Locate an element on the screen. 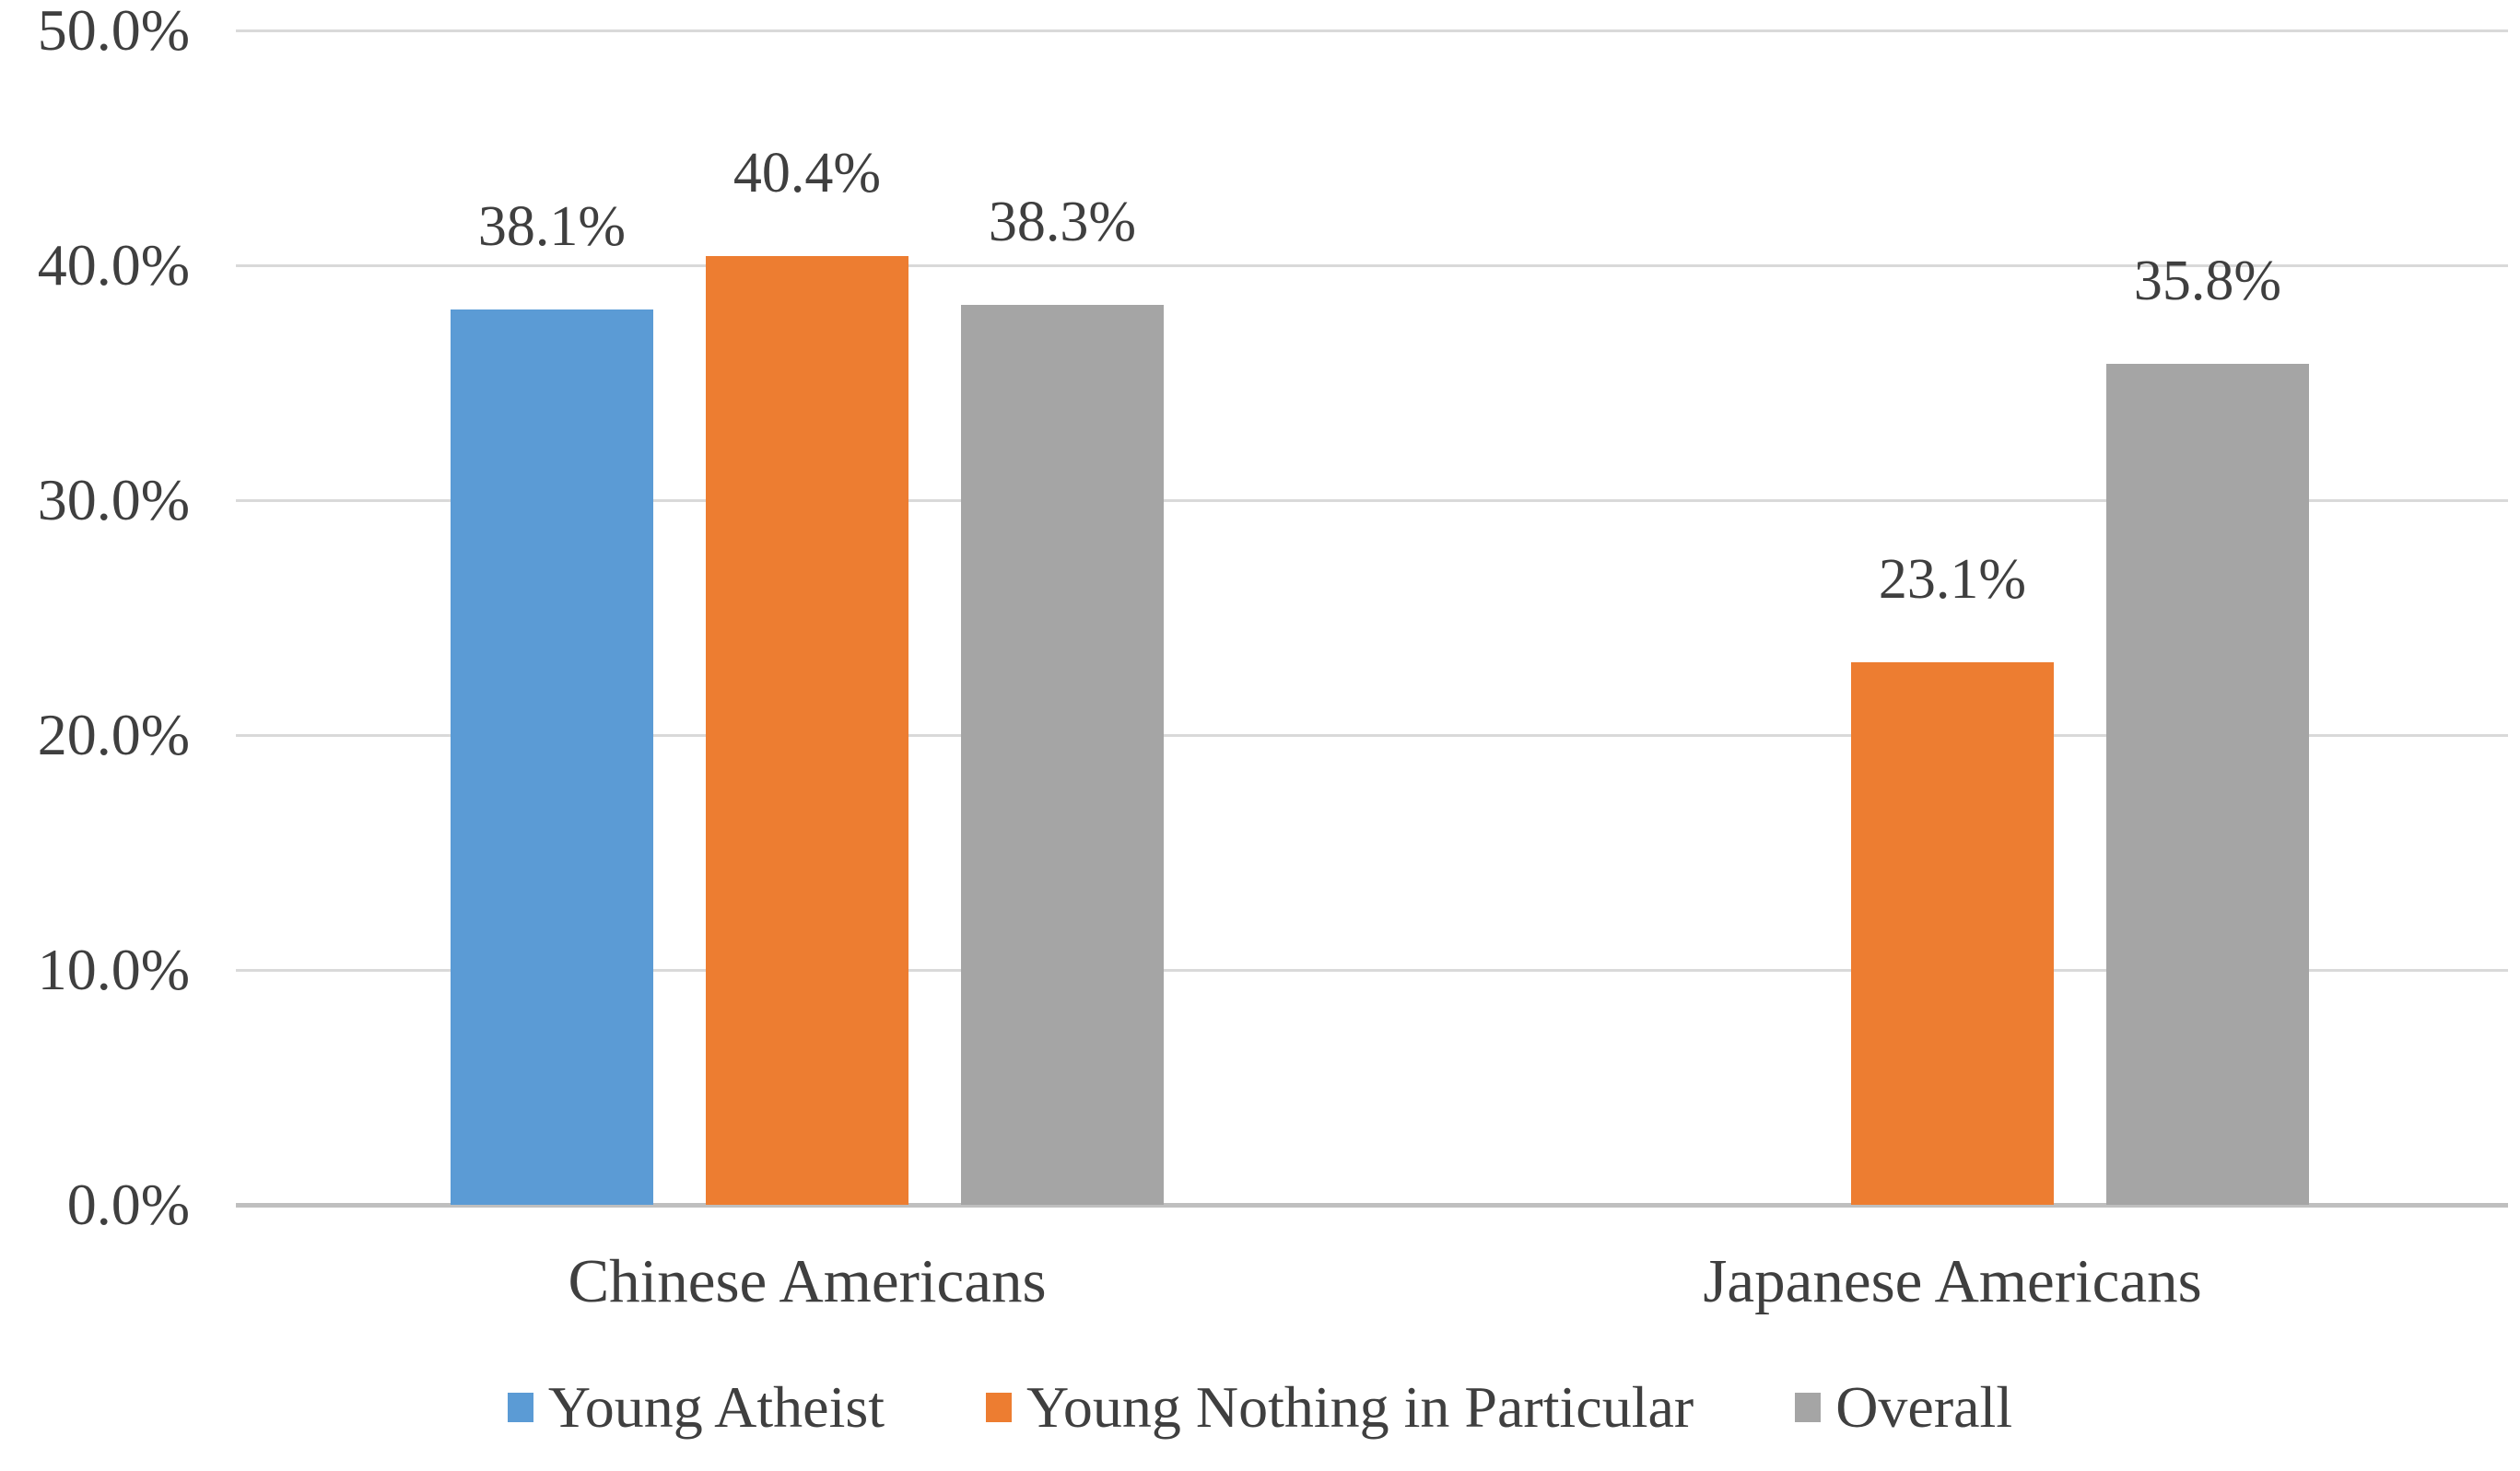  bar-japanese-americans-young-nothing-in-particular is located at coordinates (1952, 933).